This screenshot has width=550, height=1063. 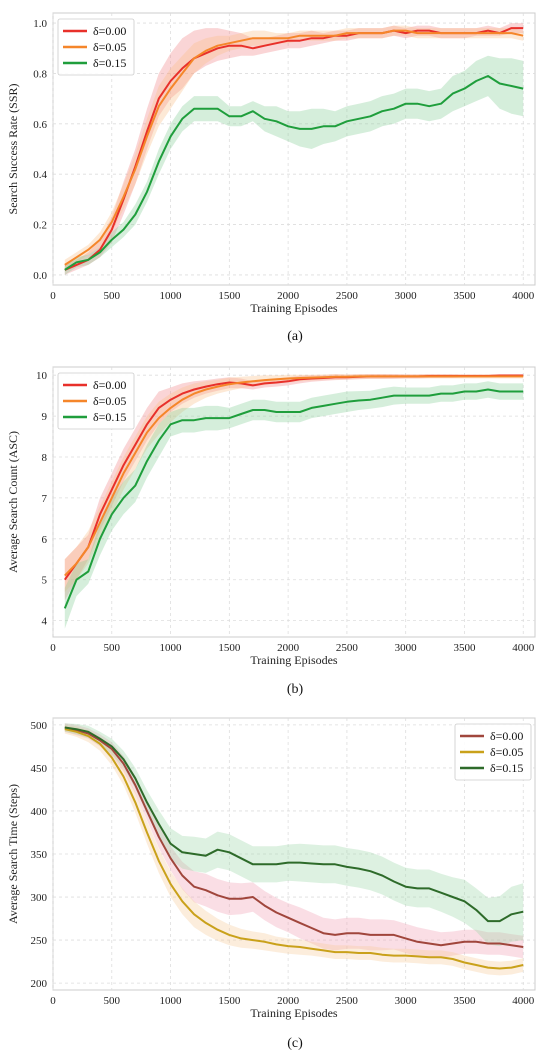 What do you see at coordinates (39, 898) in the screenshot?
I see `y-tick-label: 300` at bounding box center [39, 898].